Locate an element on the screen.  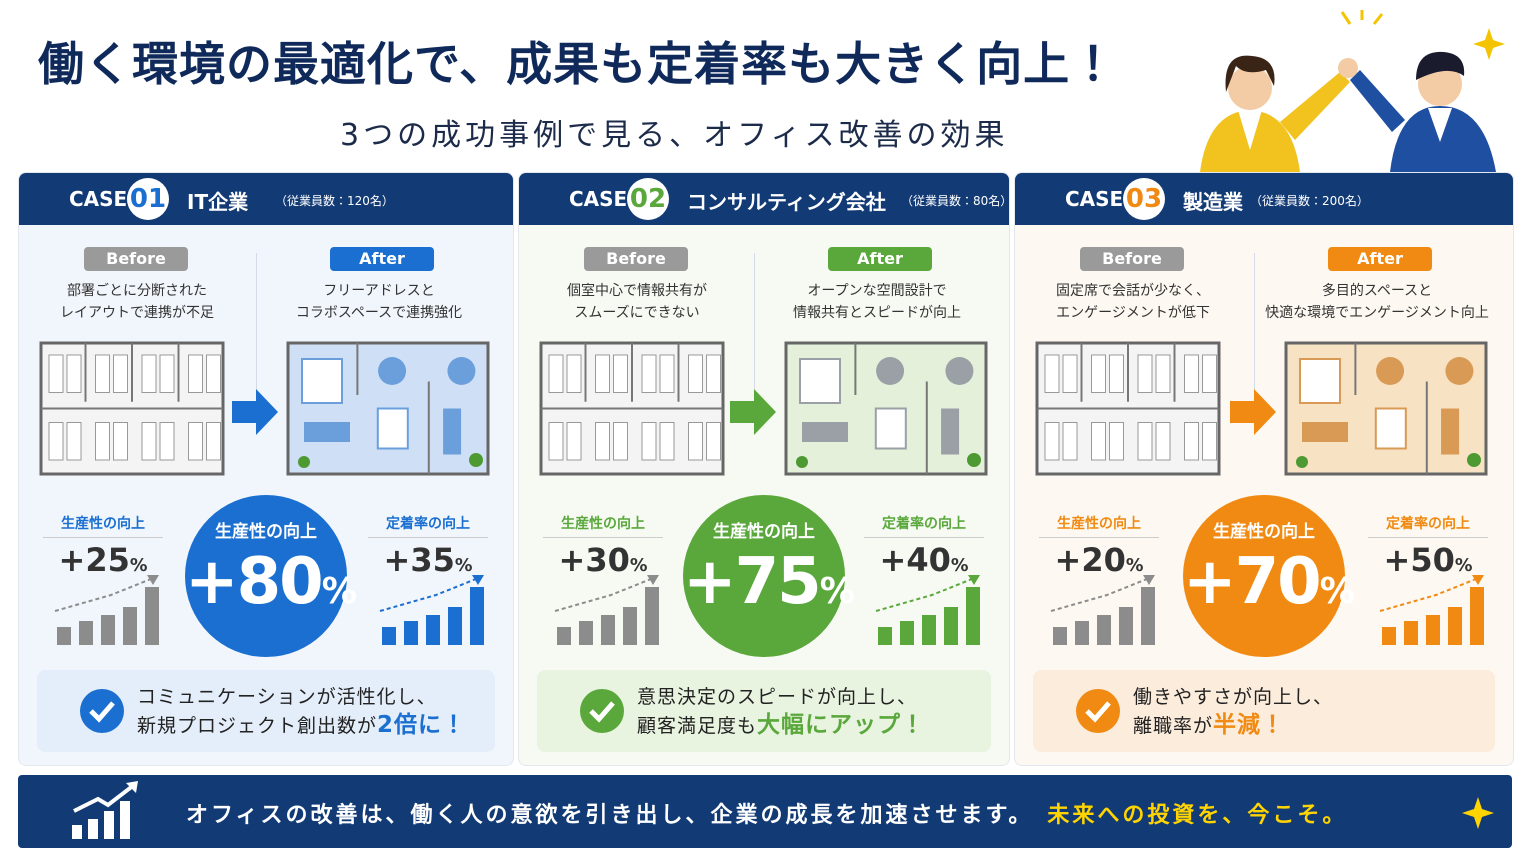
summary-box: 意思決定のスピードが向上し、 顧客満足度も大幅にアップ！ is located at coordinates (764, 711).